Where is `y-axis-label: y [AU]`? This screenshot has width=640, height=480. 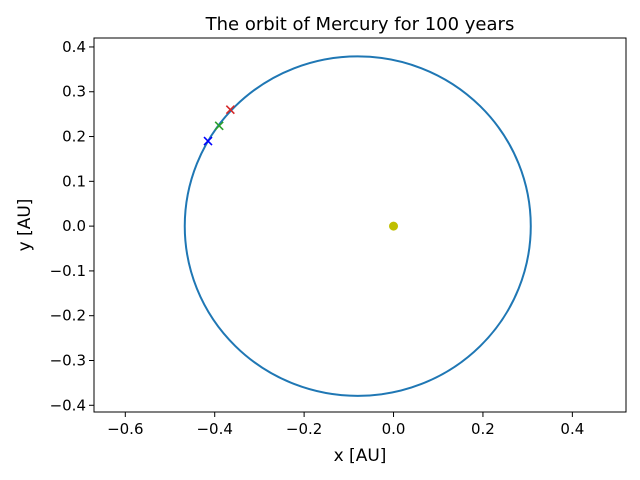
y-axis-label: y [AU] is located at coordinates (25, 225).